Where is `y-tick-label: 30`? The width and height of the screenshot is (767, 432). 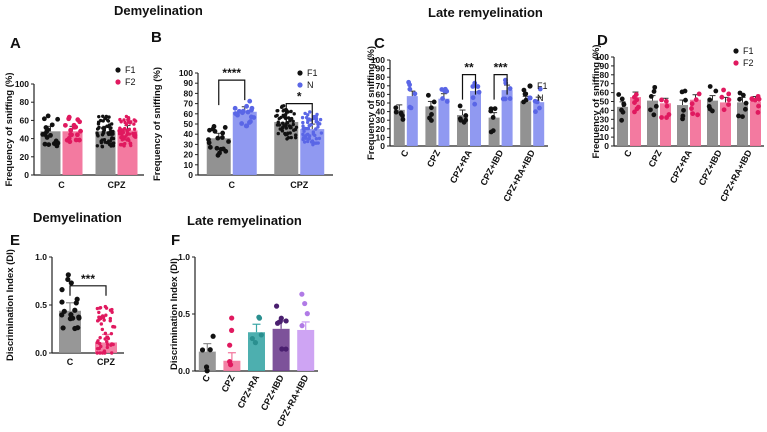 y-tick-label: 30 is located at coordinates (189, 144).